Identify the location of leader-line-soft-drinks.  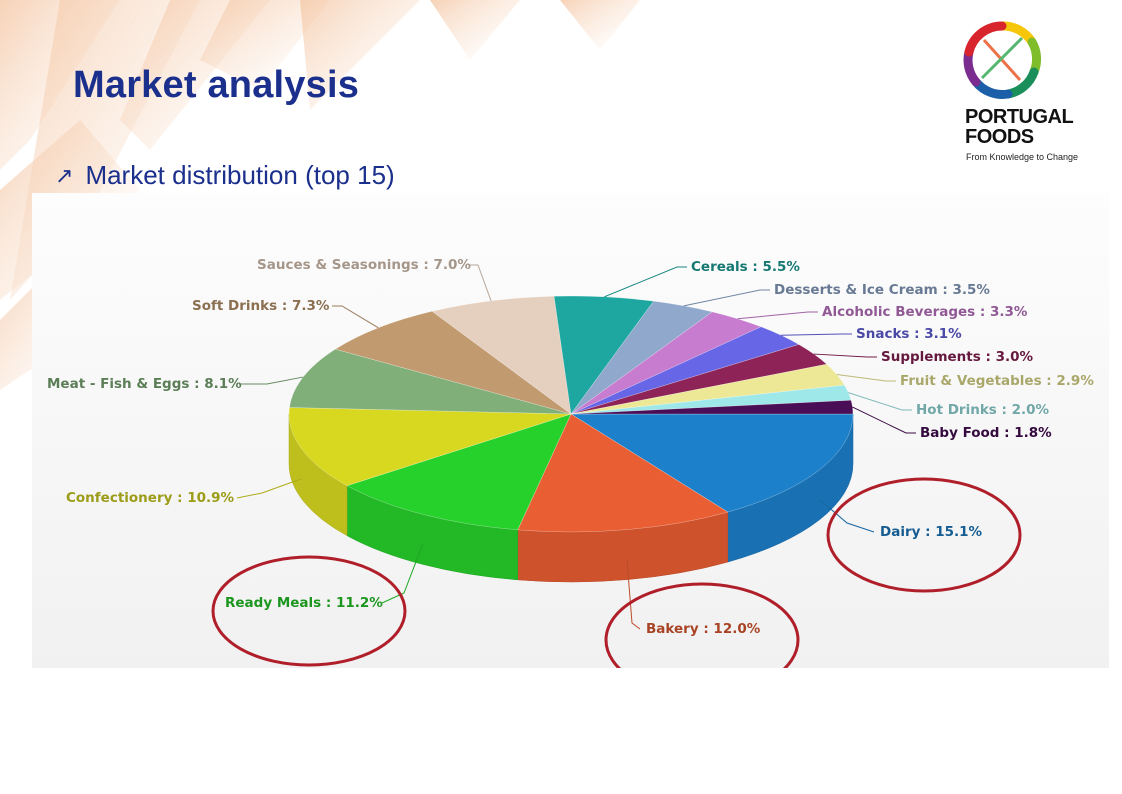
(355, 317).